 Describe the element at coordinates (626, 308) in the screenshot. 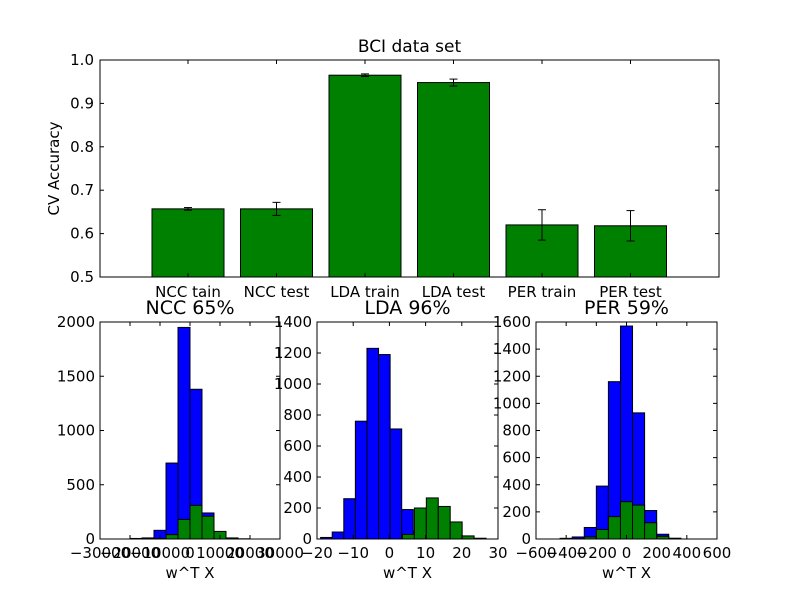

I see `histogram-title: PER 59%` at that location.